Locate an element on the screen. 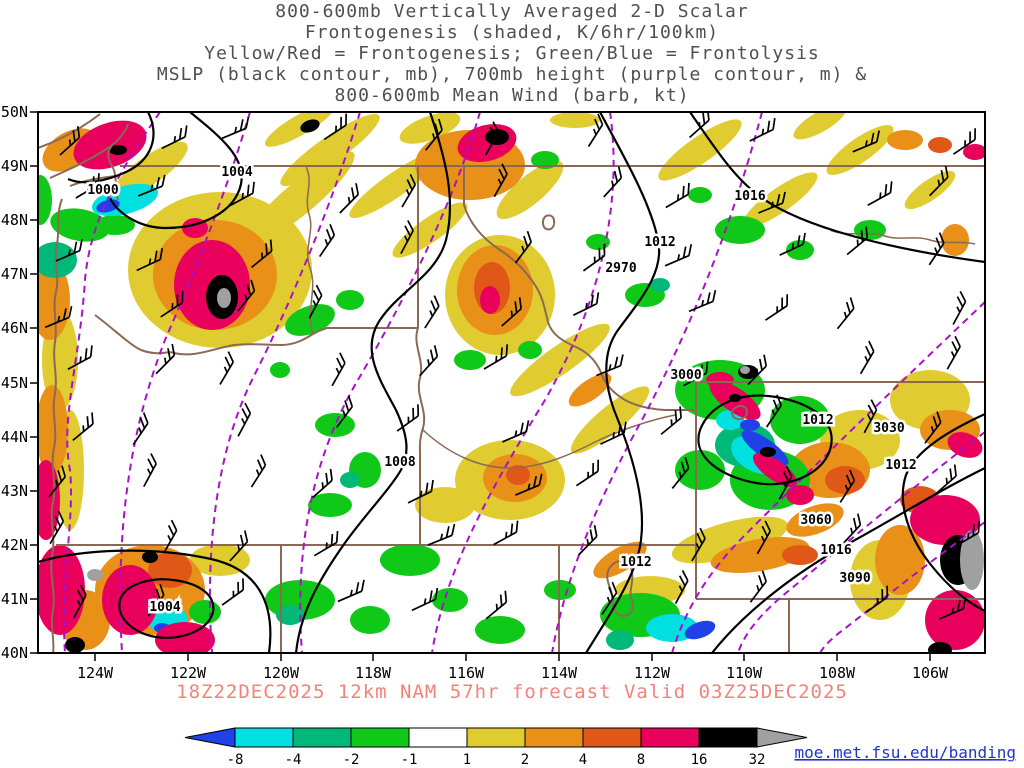 The image size is (1024, 768). lat-tick-label: 46N is located at coordinates (14, 328).